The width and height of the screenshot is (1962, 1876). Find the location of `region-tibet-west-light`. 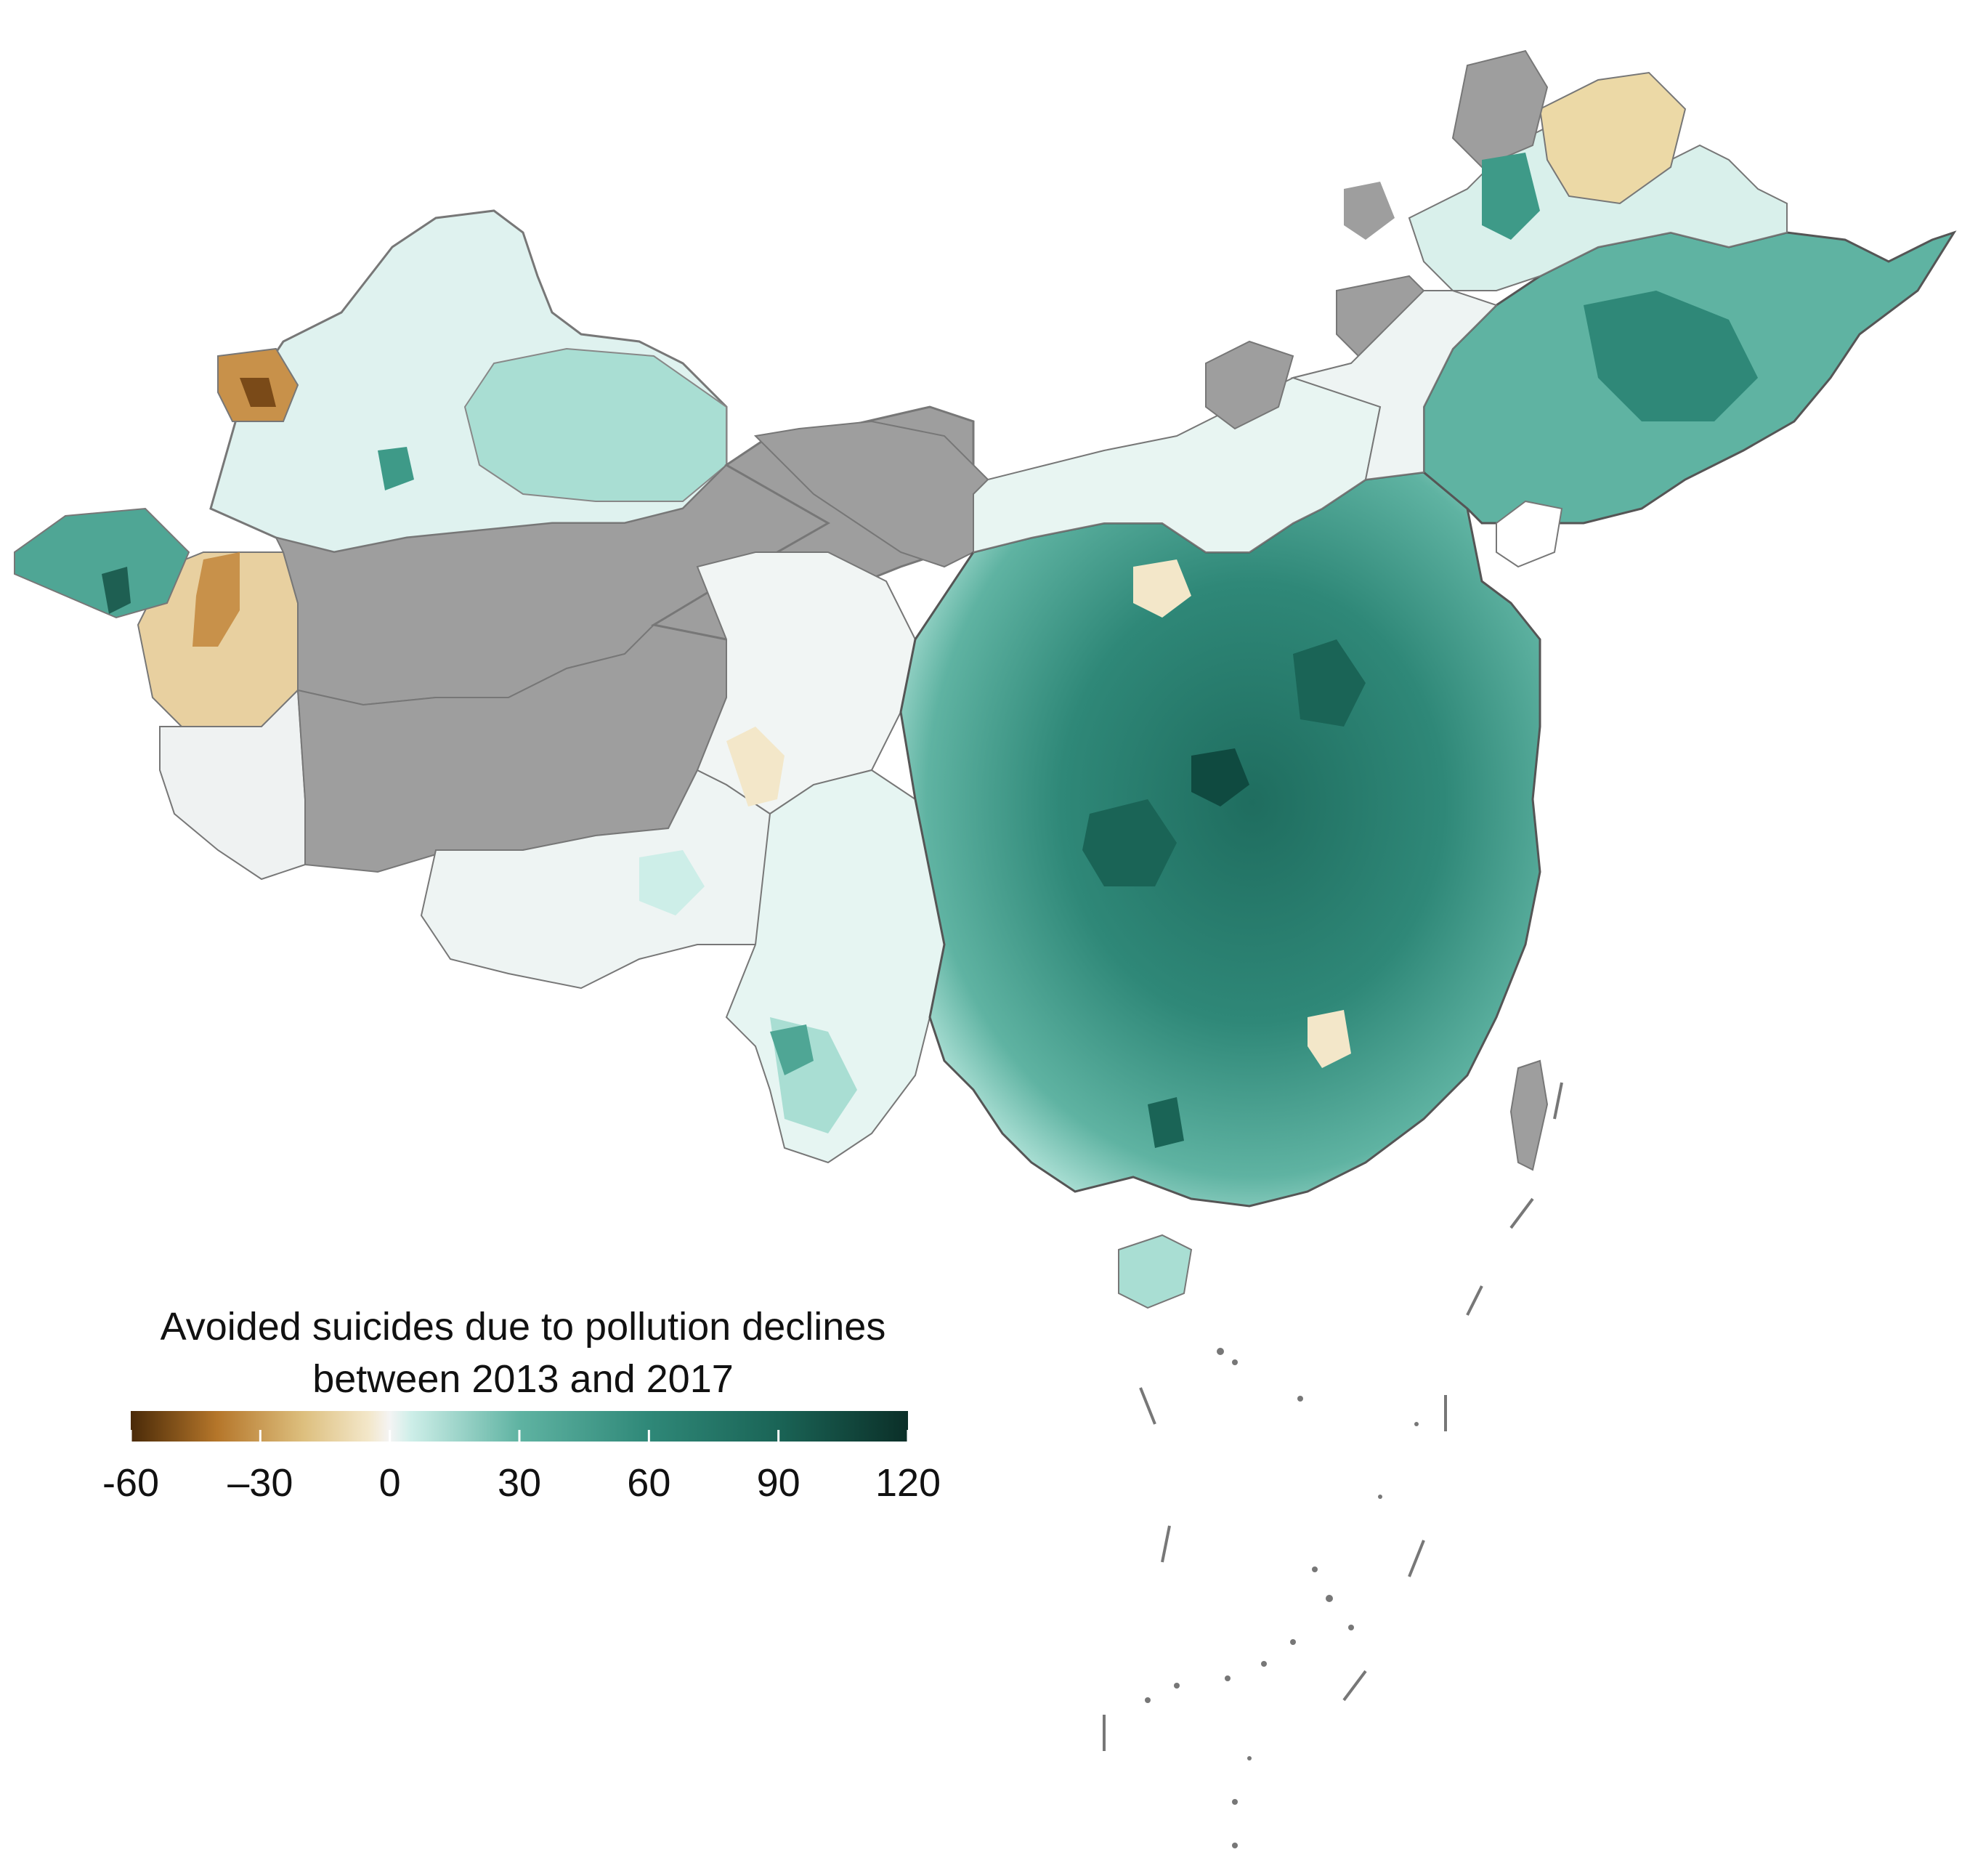

region-tibet-west-light is located at coordinates (232, 784).